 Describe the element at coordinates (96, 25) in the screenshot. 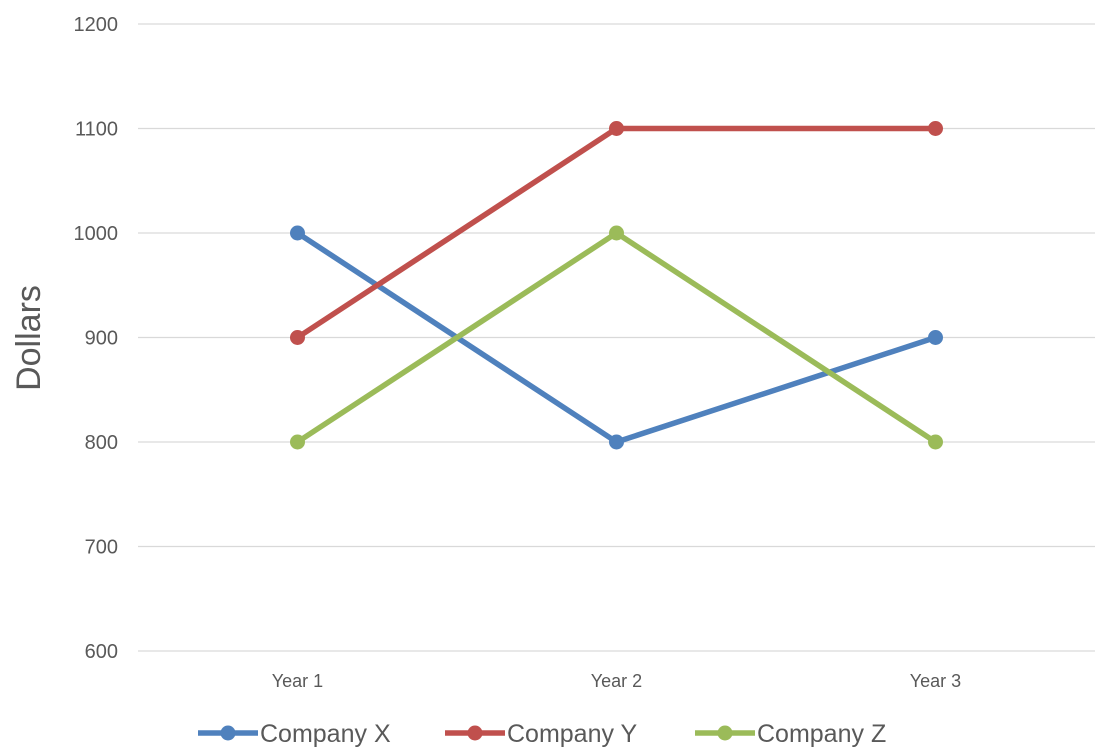

I see `y-tick-label: 1200` at that location.